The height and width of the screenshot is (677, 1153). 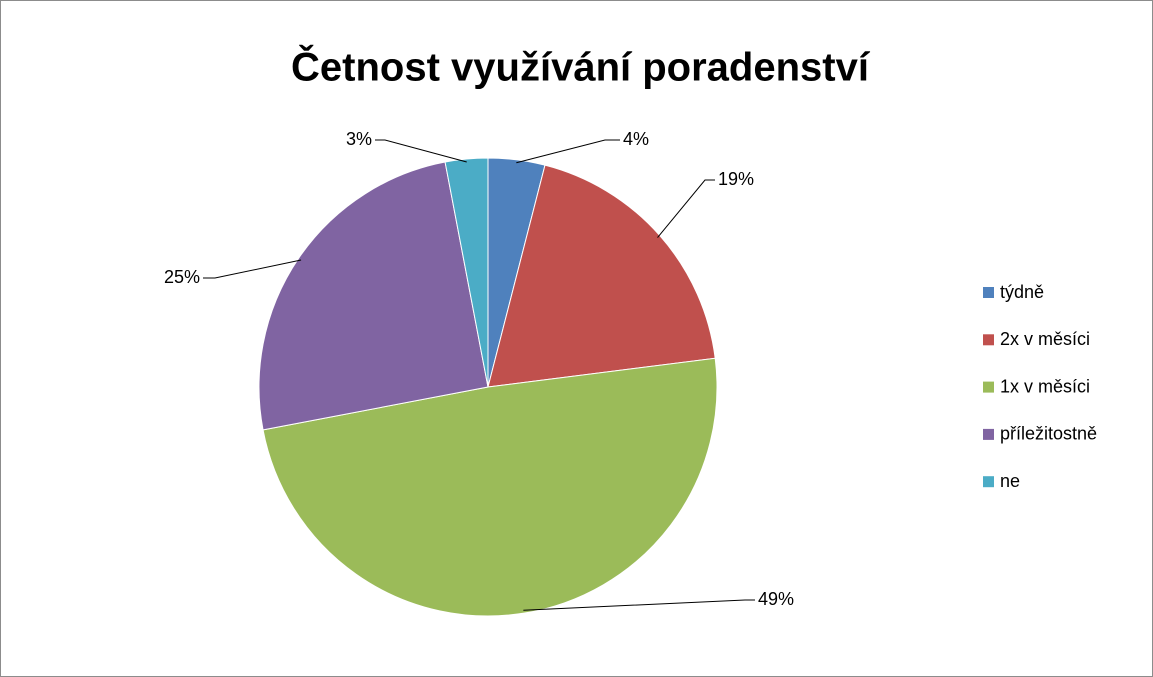 I want to click on data-label: 19%, so click(x=736, y=179).